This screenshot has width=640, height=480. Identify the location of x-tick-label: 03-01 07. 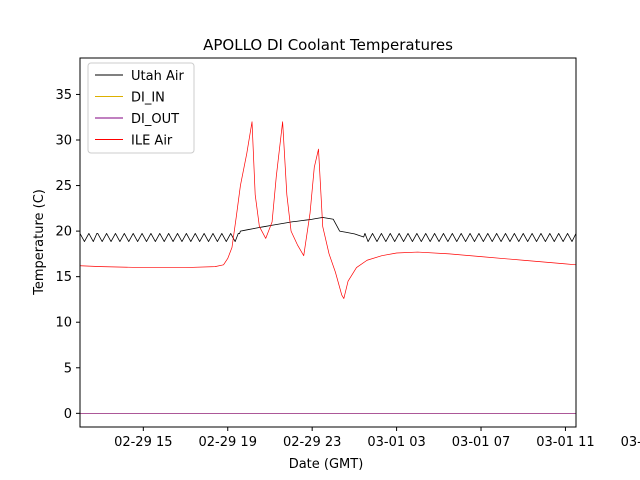
(481, 442).